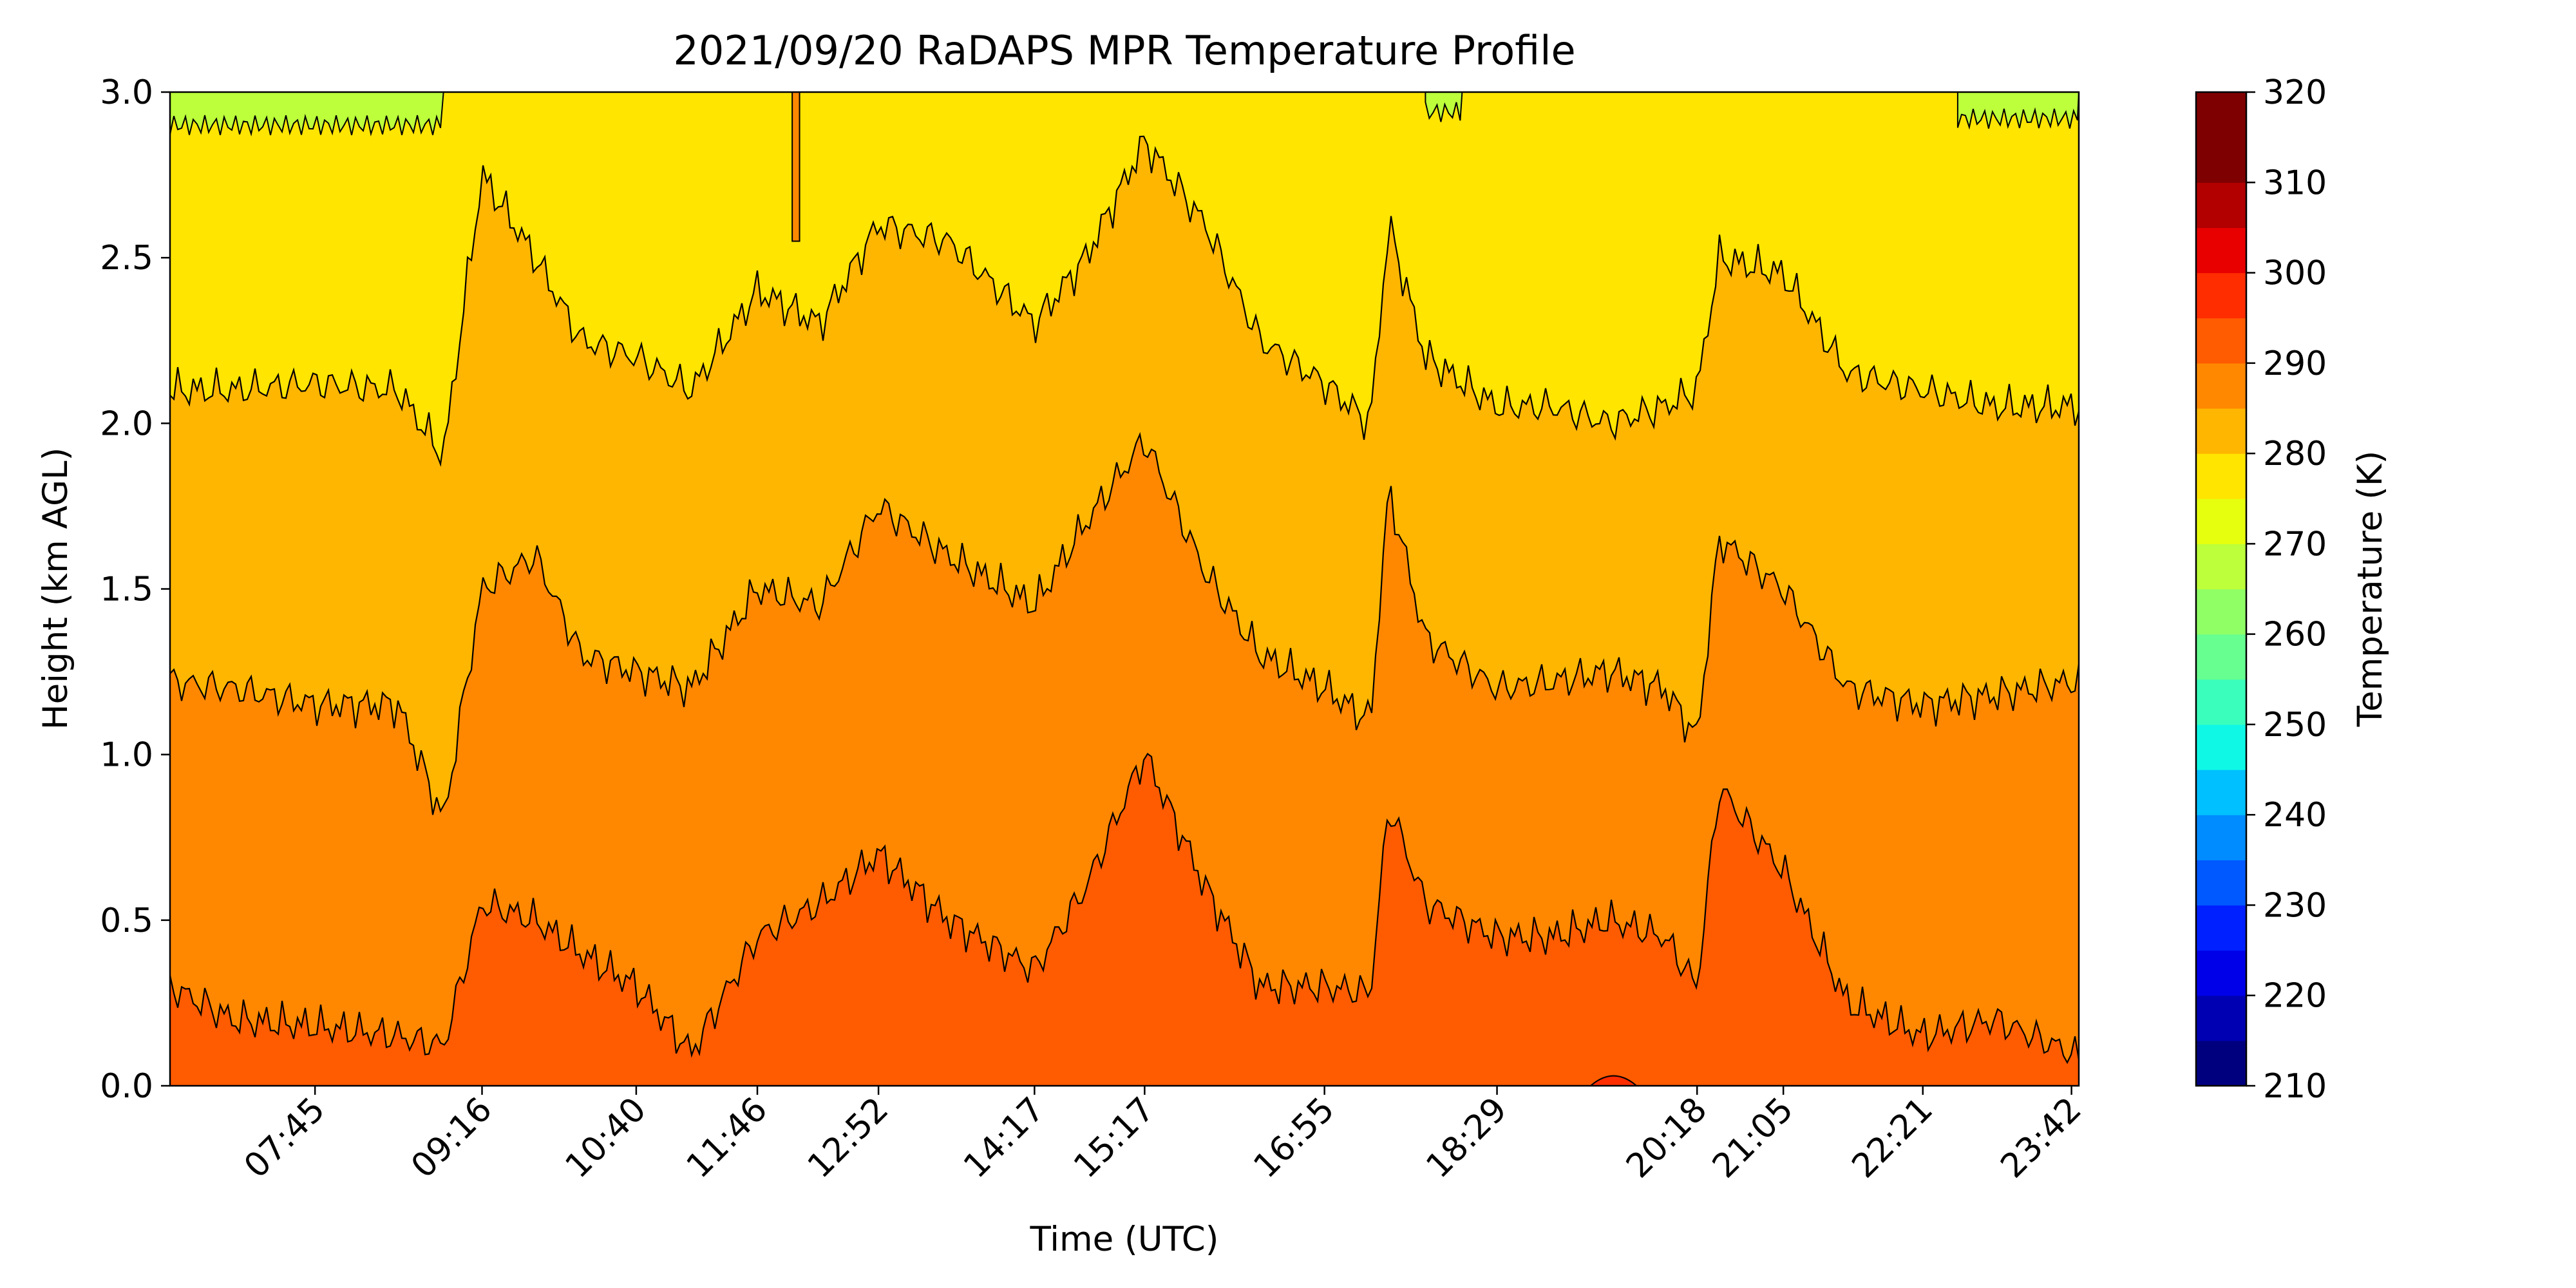 The height and width of the screenshot is (1288, 2576). I want to click on colorbar-tick-label: 230, so click(2295, 906).